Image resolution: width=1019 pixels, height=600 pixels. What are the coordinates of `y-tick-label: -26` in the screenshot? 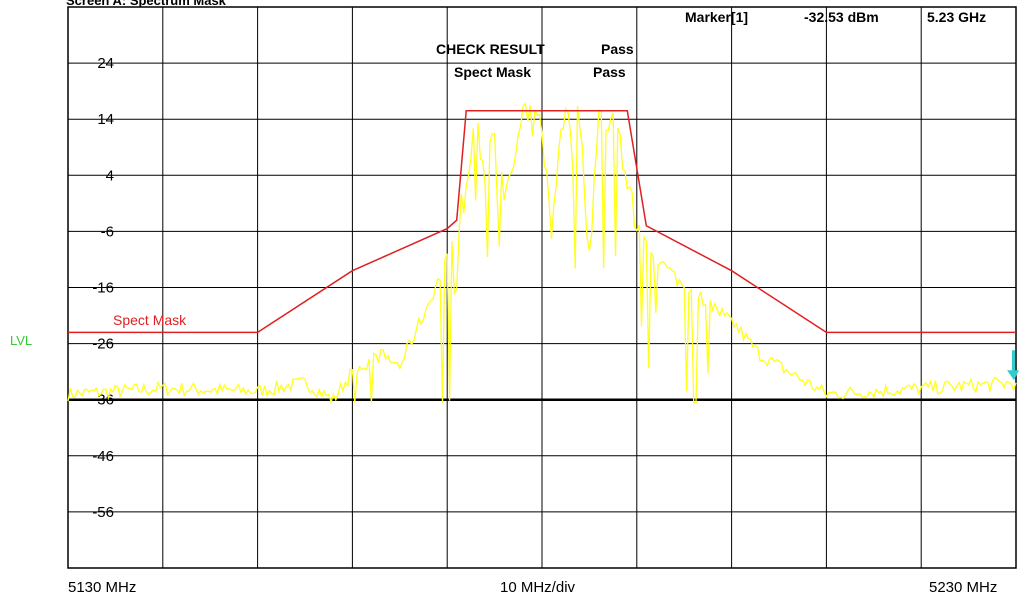 It's located at (103, 344).